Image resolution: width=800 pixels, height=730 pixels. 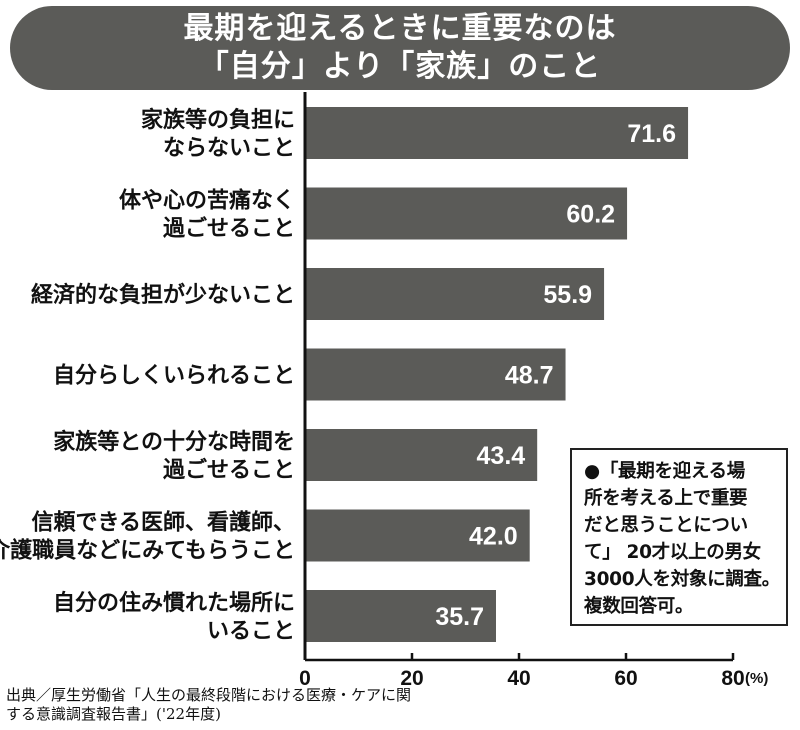 What do you see at coordinates (672, 552) in the screenshot?
I see `survey-note-line: て」 20才以上の男女` at bounding box center [672, 552].